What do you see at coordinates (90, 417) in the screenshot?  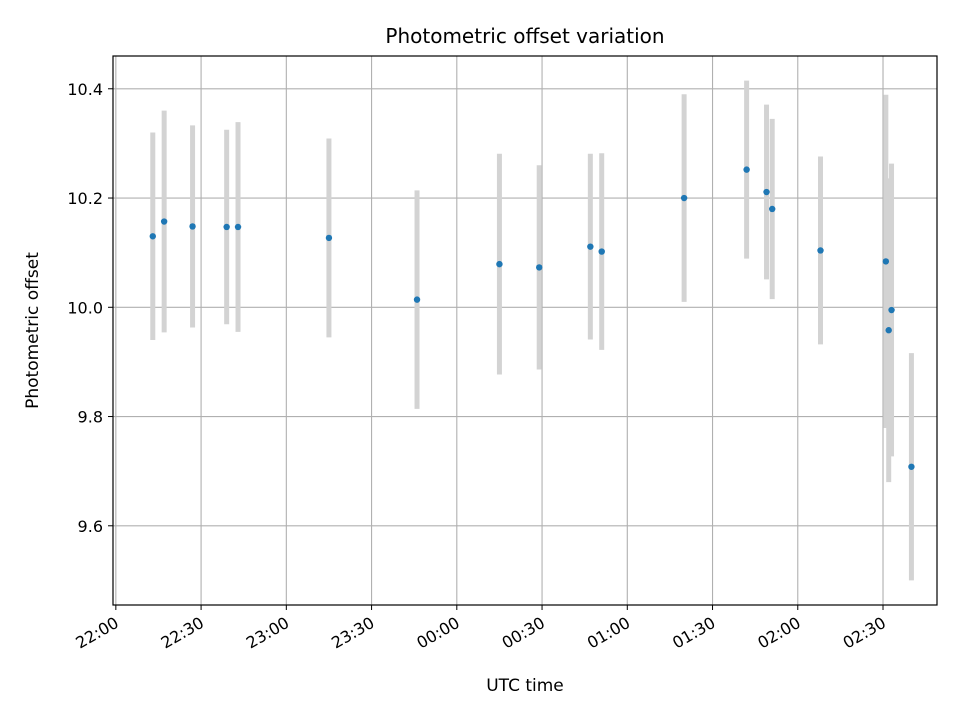 I see `y-tick-label: 9.8` at bounding box center [90, 417].